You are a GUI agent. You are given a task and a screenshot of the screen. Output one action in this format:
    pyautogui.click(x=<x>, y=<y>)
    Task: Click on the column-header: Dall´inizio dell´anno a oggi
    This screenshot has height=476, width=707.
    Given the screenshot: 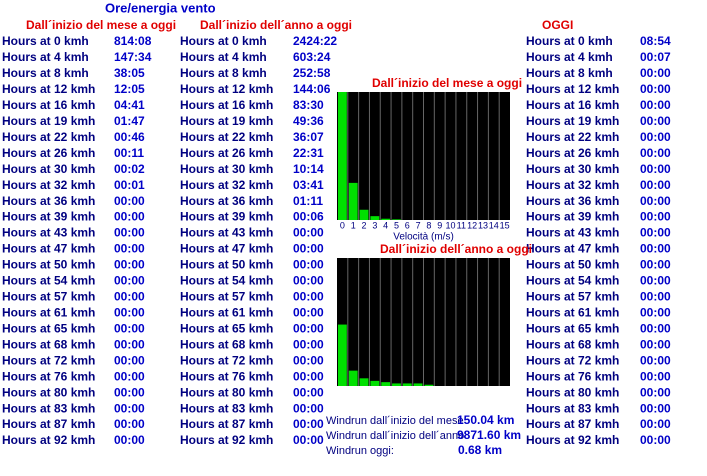 What is the action you would take?
    pyautogui.click(x=276, y=25)
    